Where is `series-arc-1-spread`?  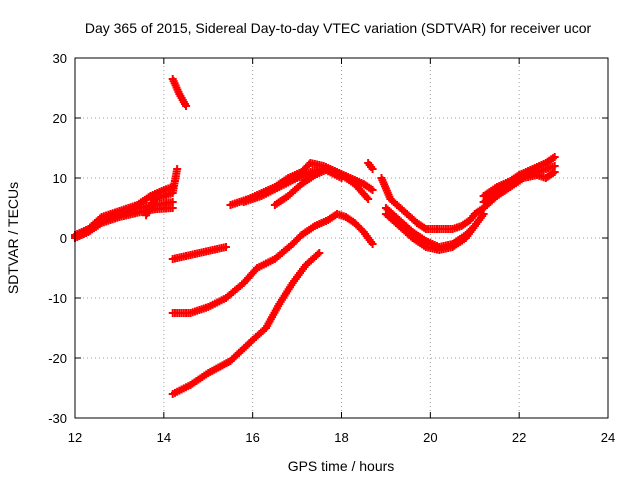 series-arc-1-spread is located at coordinates (162, 192).